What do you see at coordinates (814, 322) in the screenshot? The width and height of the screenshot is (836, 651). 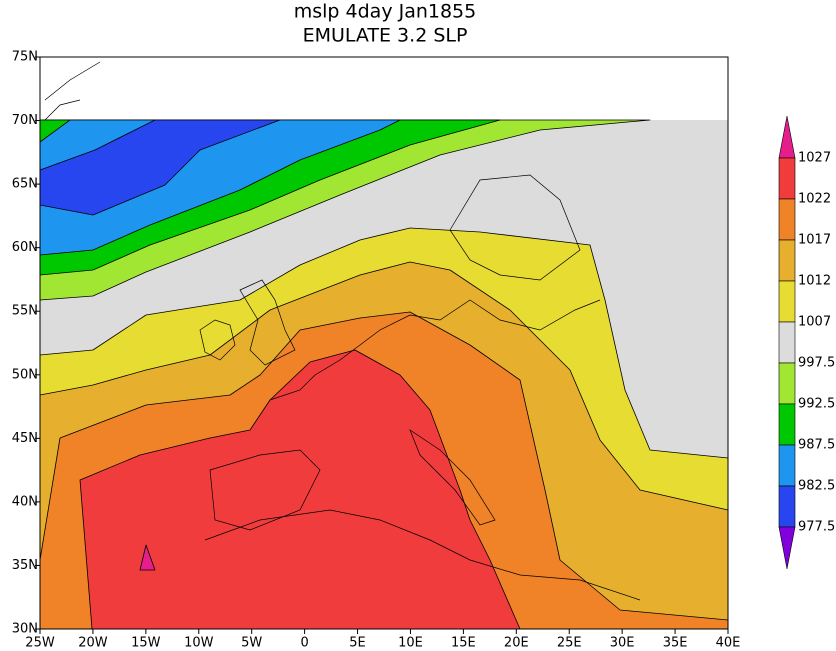 I see `colorbar-label: 1007` at bounding box center [814, 322].